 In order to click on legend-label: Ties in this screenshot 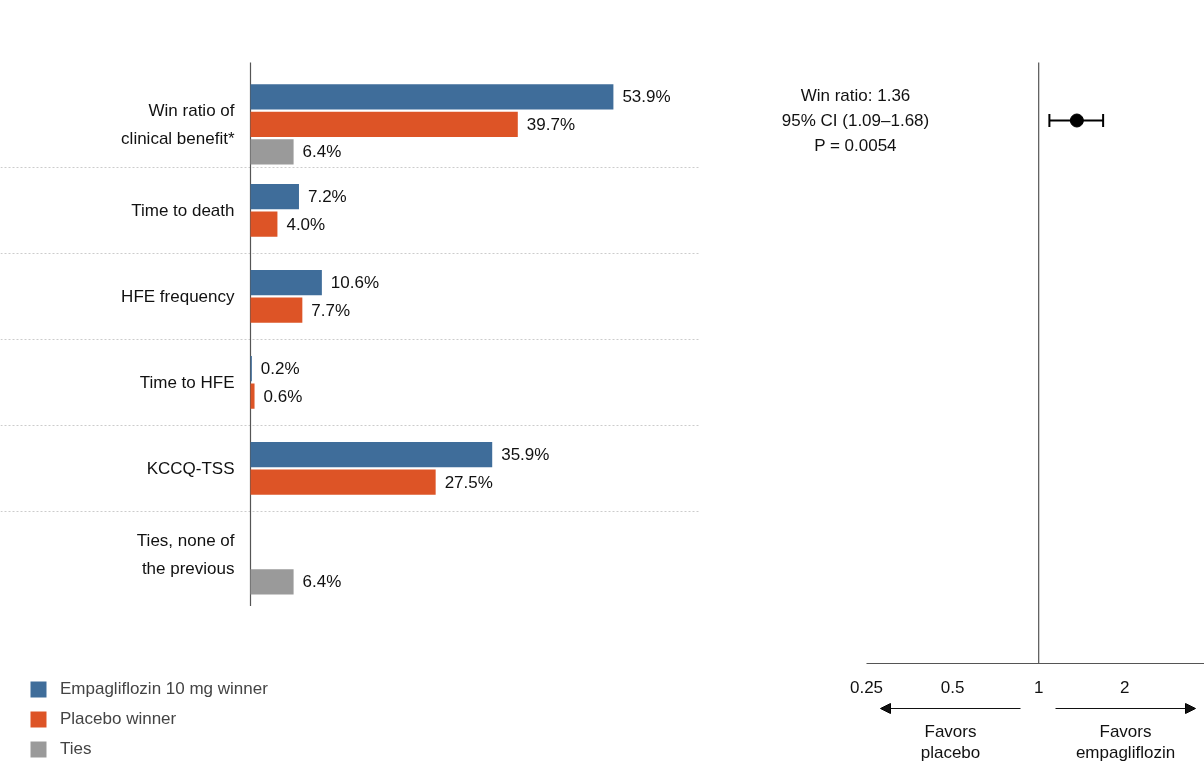, I will do `click(76, 749)`.